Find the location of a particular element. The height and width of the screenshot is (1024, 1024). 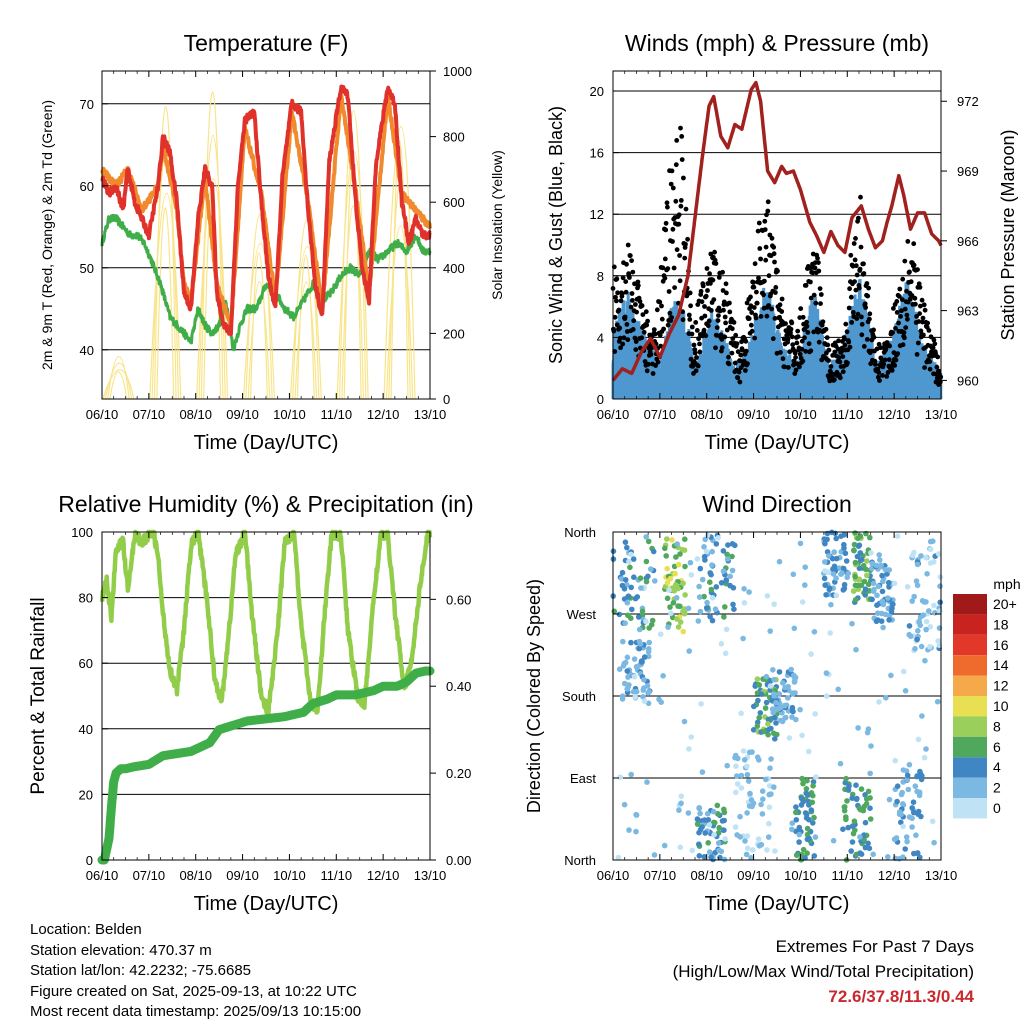

x-axis-label: Time (Day/UTC) is located at coordinates (777, 443).